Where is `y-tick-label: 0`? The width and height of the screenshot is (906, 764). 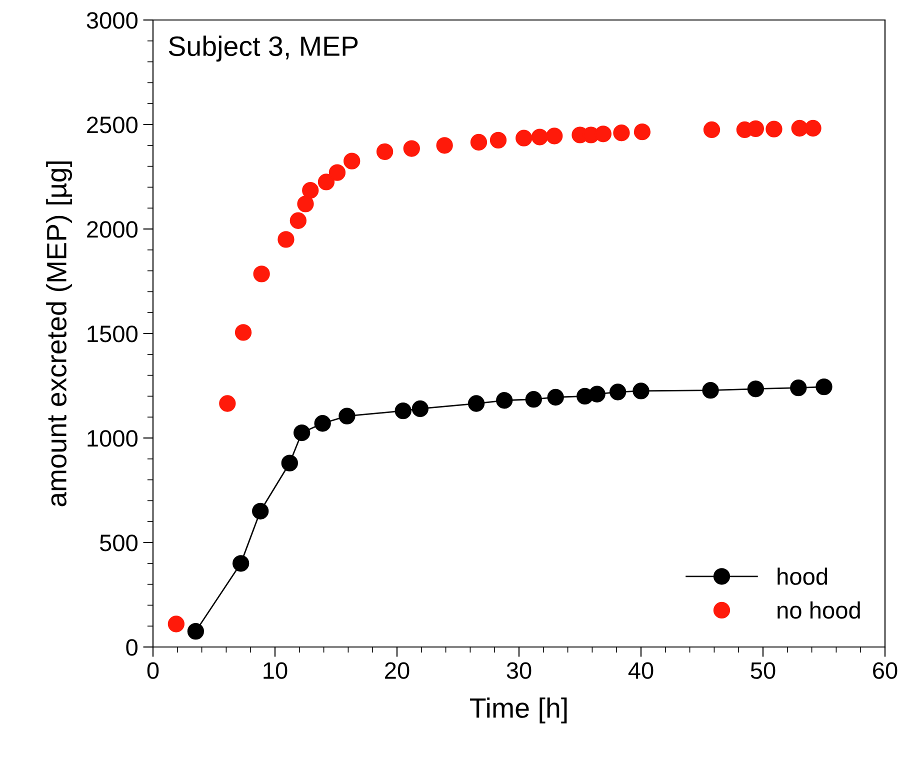
y-tick-label: 0 is located at coordinates (132, 647).